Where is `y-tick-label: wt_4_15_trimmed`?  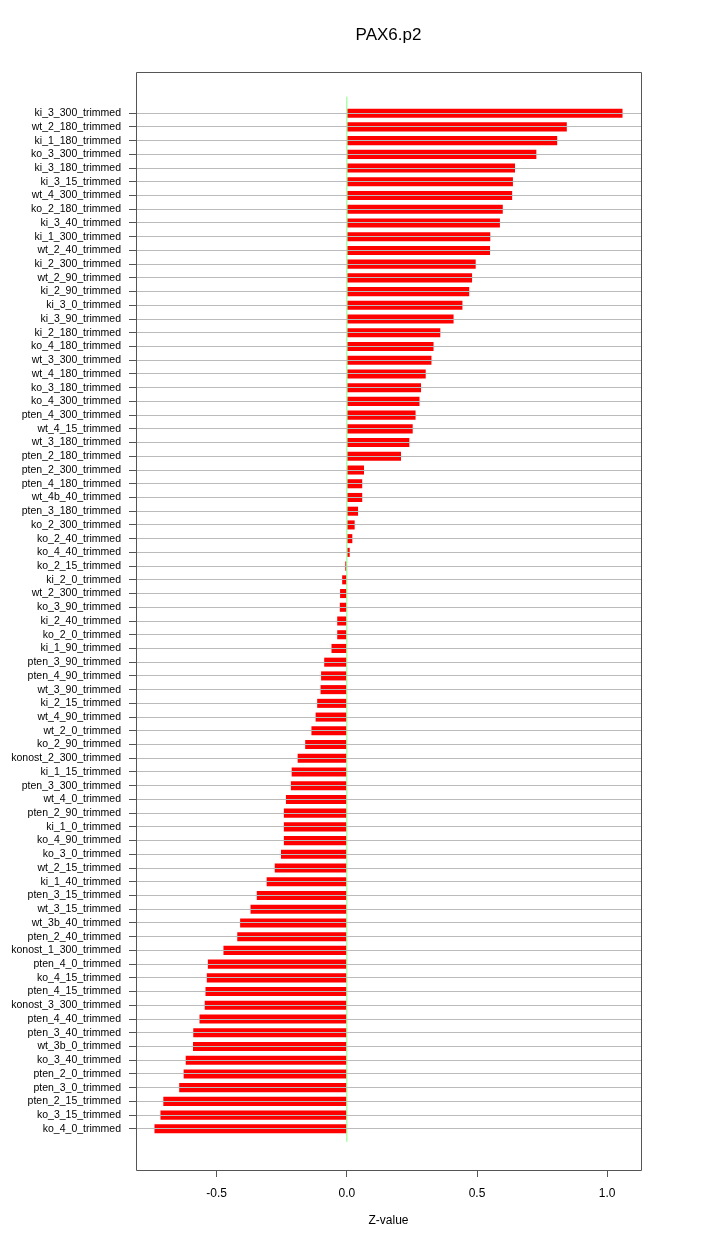 y-tick-label: wt_4_15_trimmed is located at coordinates (79, 427).